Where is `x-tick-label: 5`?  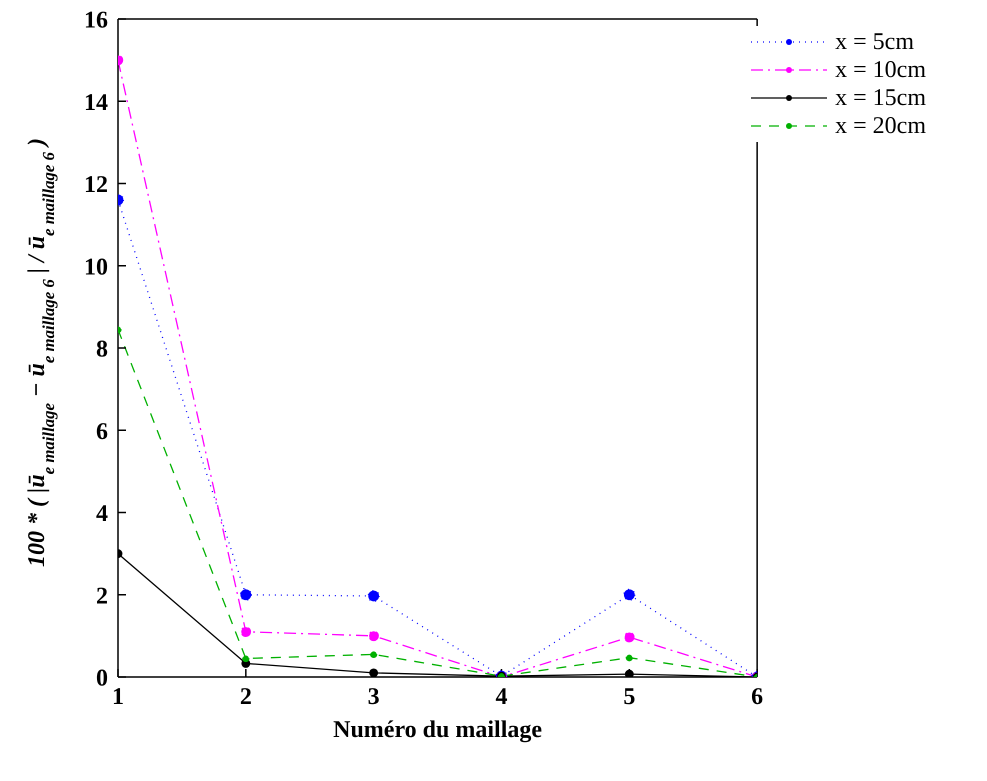
x-tick-label: 5 is located at coordinates (629, 697).